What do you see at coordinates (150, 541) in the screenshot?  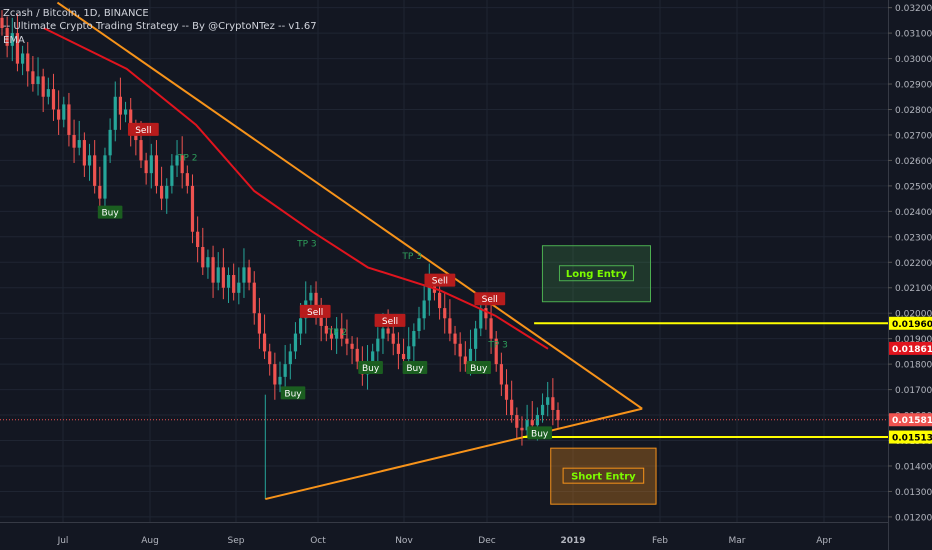 I see `time-tick-label: Aug` at bounding box center [150, 541].